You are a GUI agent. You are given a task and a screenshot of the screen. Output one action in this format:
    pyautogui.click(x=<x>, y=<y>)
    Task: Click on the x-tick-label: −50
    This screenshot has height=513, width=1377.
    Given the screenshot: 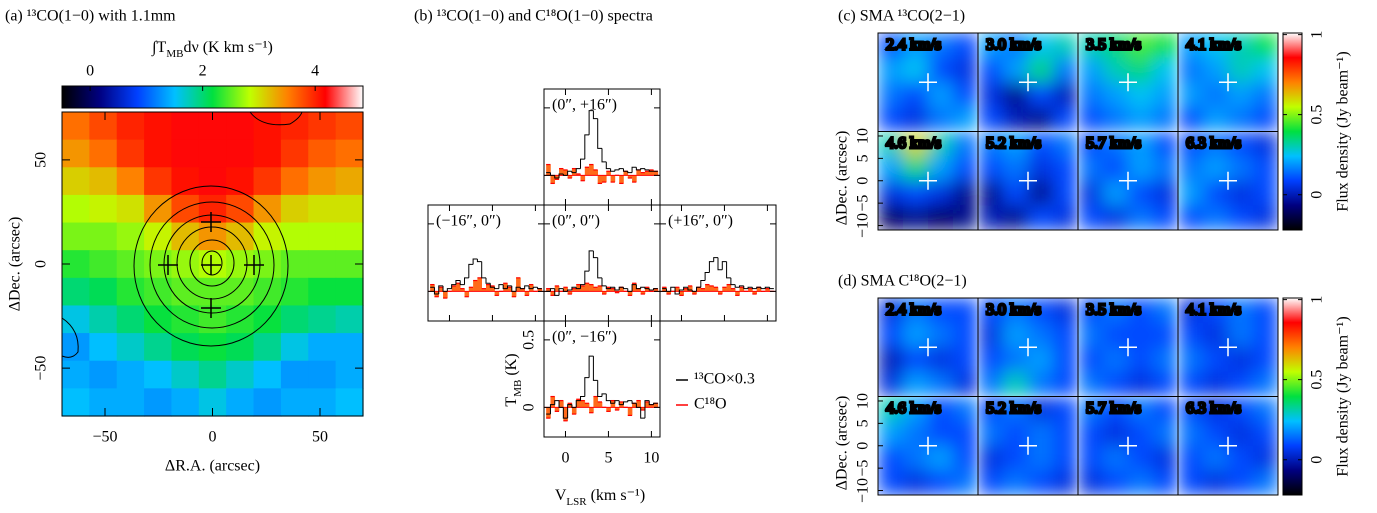 What is the action you would take?
    pyautogui.click(x=104, y=437)
    